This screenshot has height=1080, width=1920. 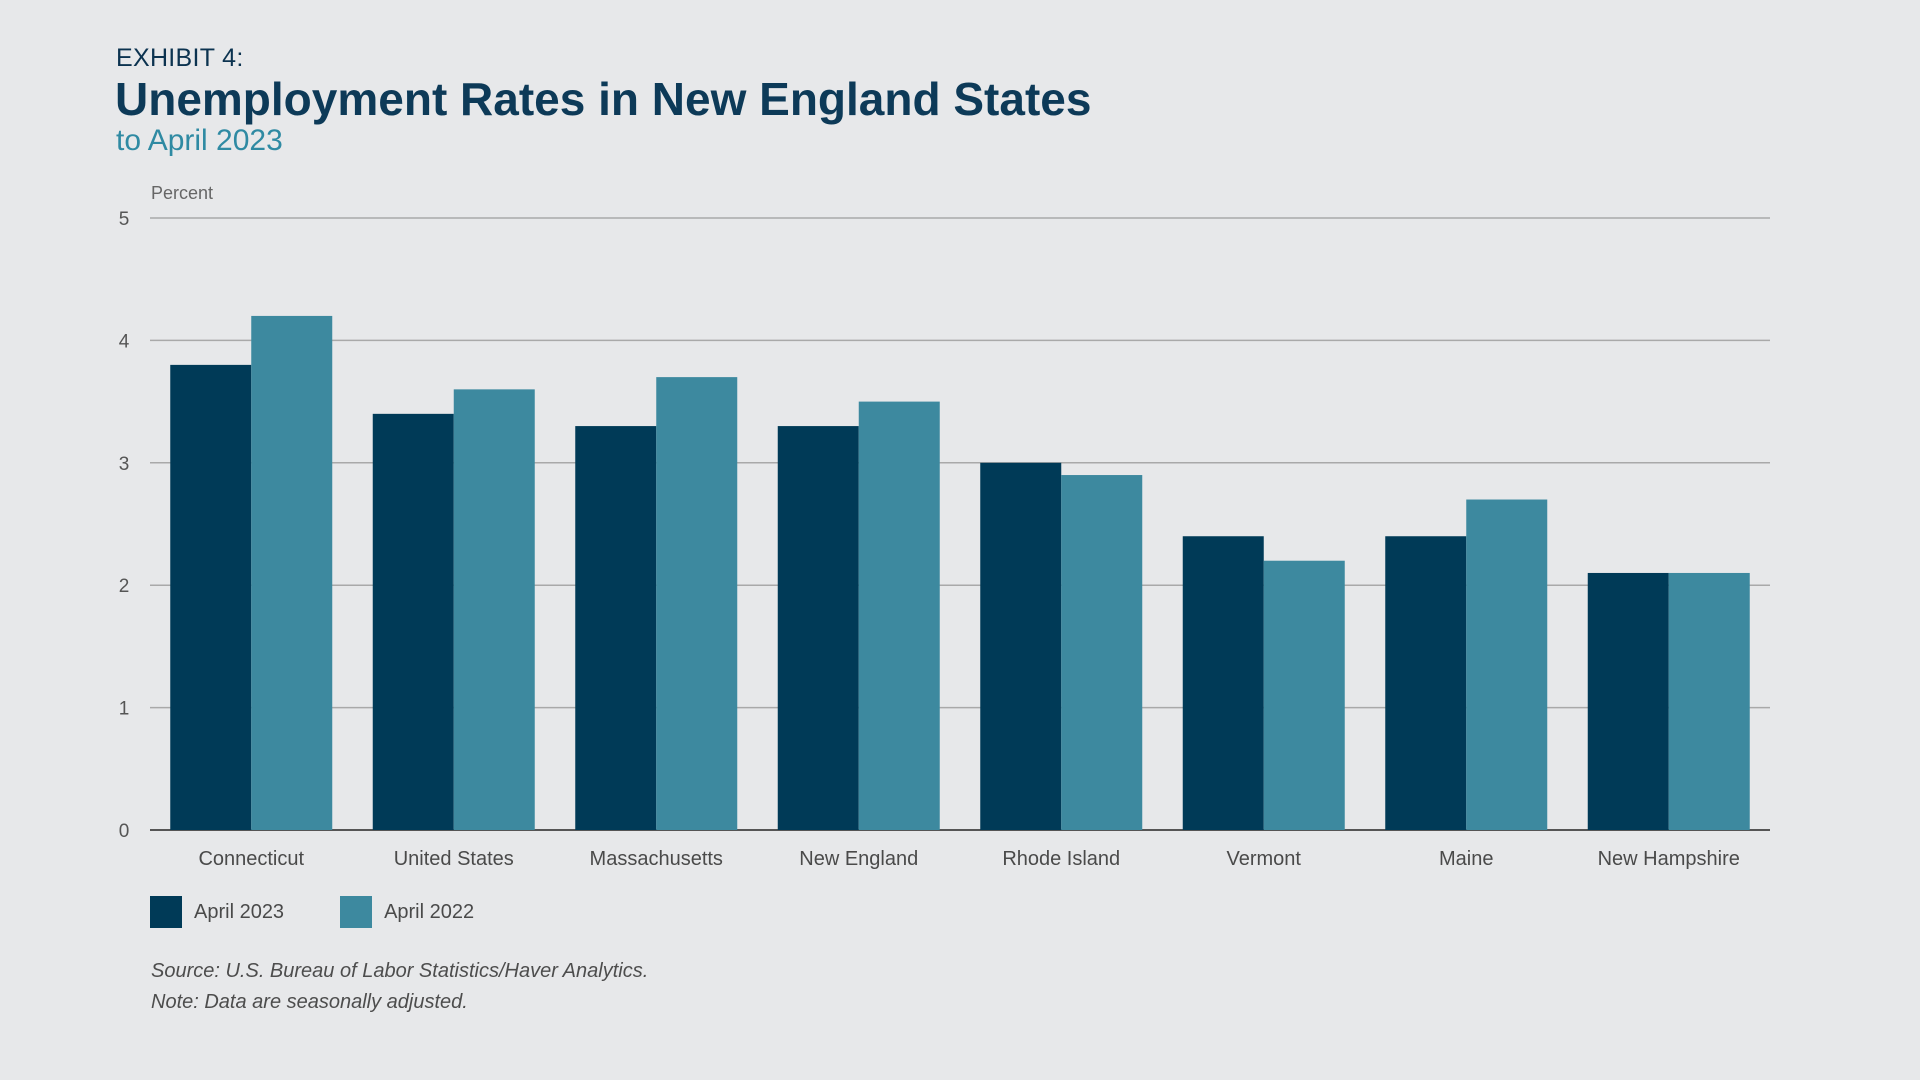 I want to click on exhibit-label: EXHIBIT 4:, so click(x=180, y=58).